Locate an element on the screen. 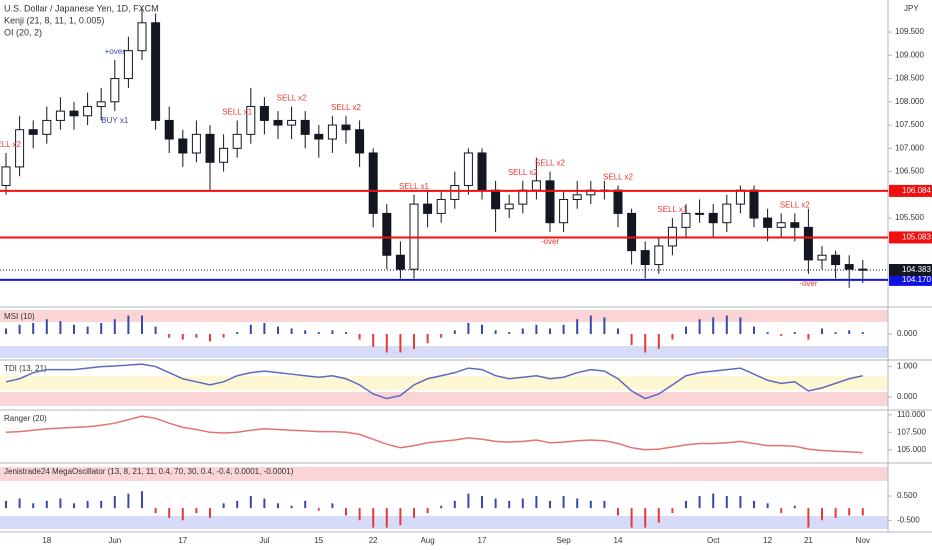 Image resolution: width=932 pixels, height=550 pixels. y-tick-label: 106.500 is located at coordinates (909, 171).